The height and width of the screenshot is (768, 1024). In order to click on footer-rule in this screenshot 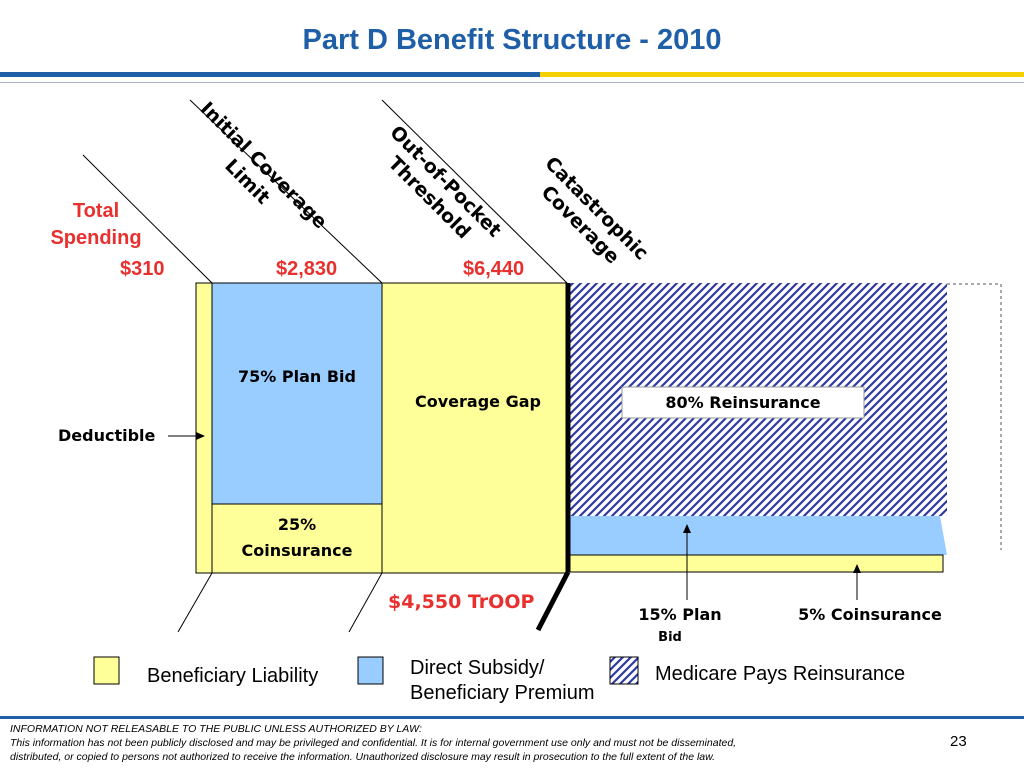, I will do `click(512, 717)`.